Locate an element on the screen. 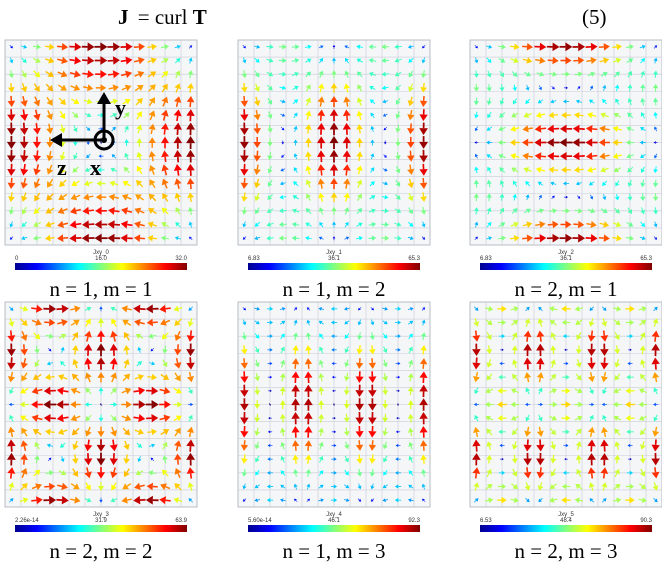 The image size is (662, 564). colorbar-label: 90.3 is located at coordinates (646, 521).